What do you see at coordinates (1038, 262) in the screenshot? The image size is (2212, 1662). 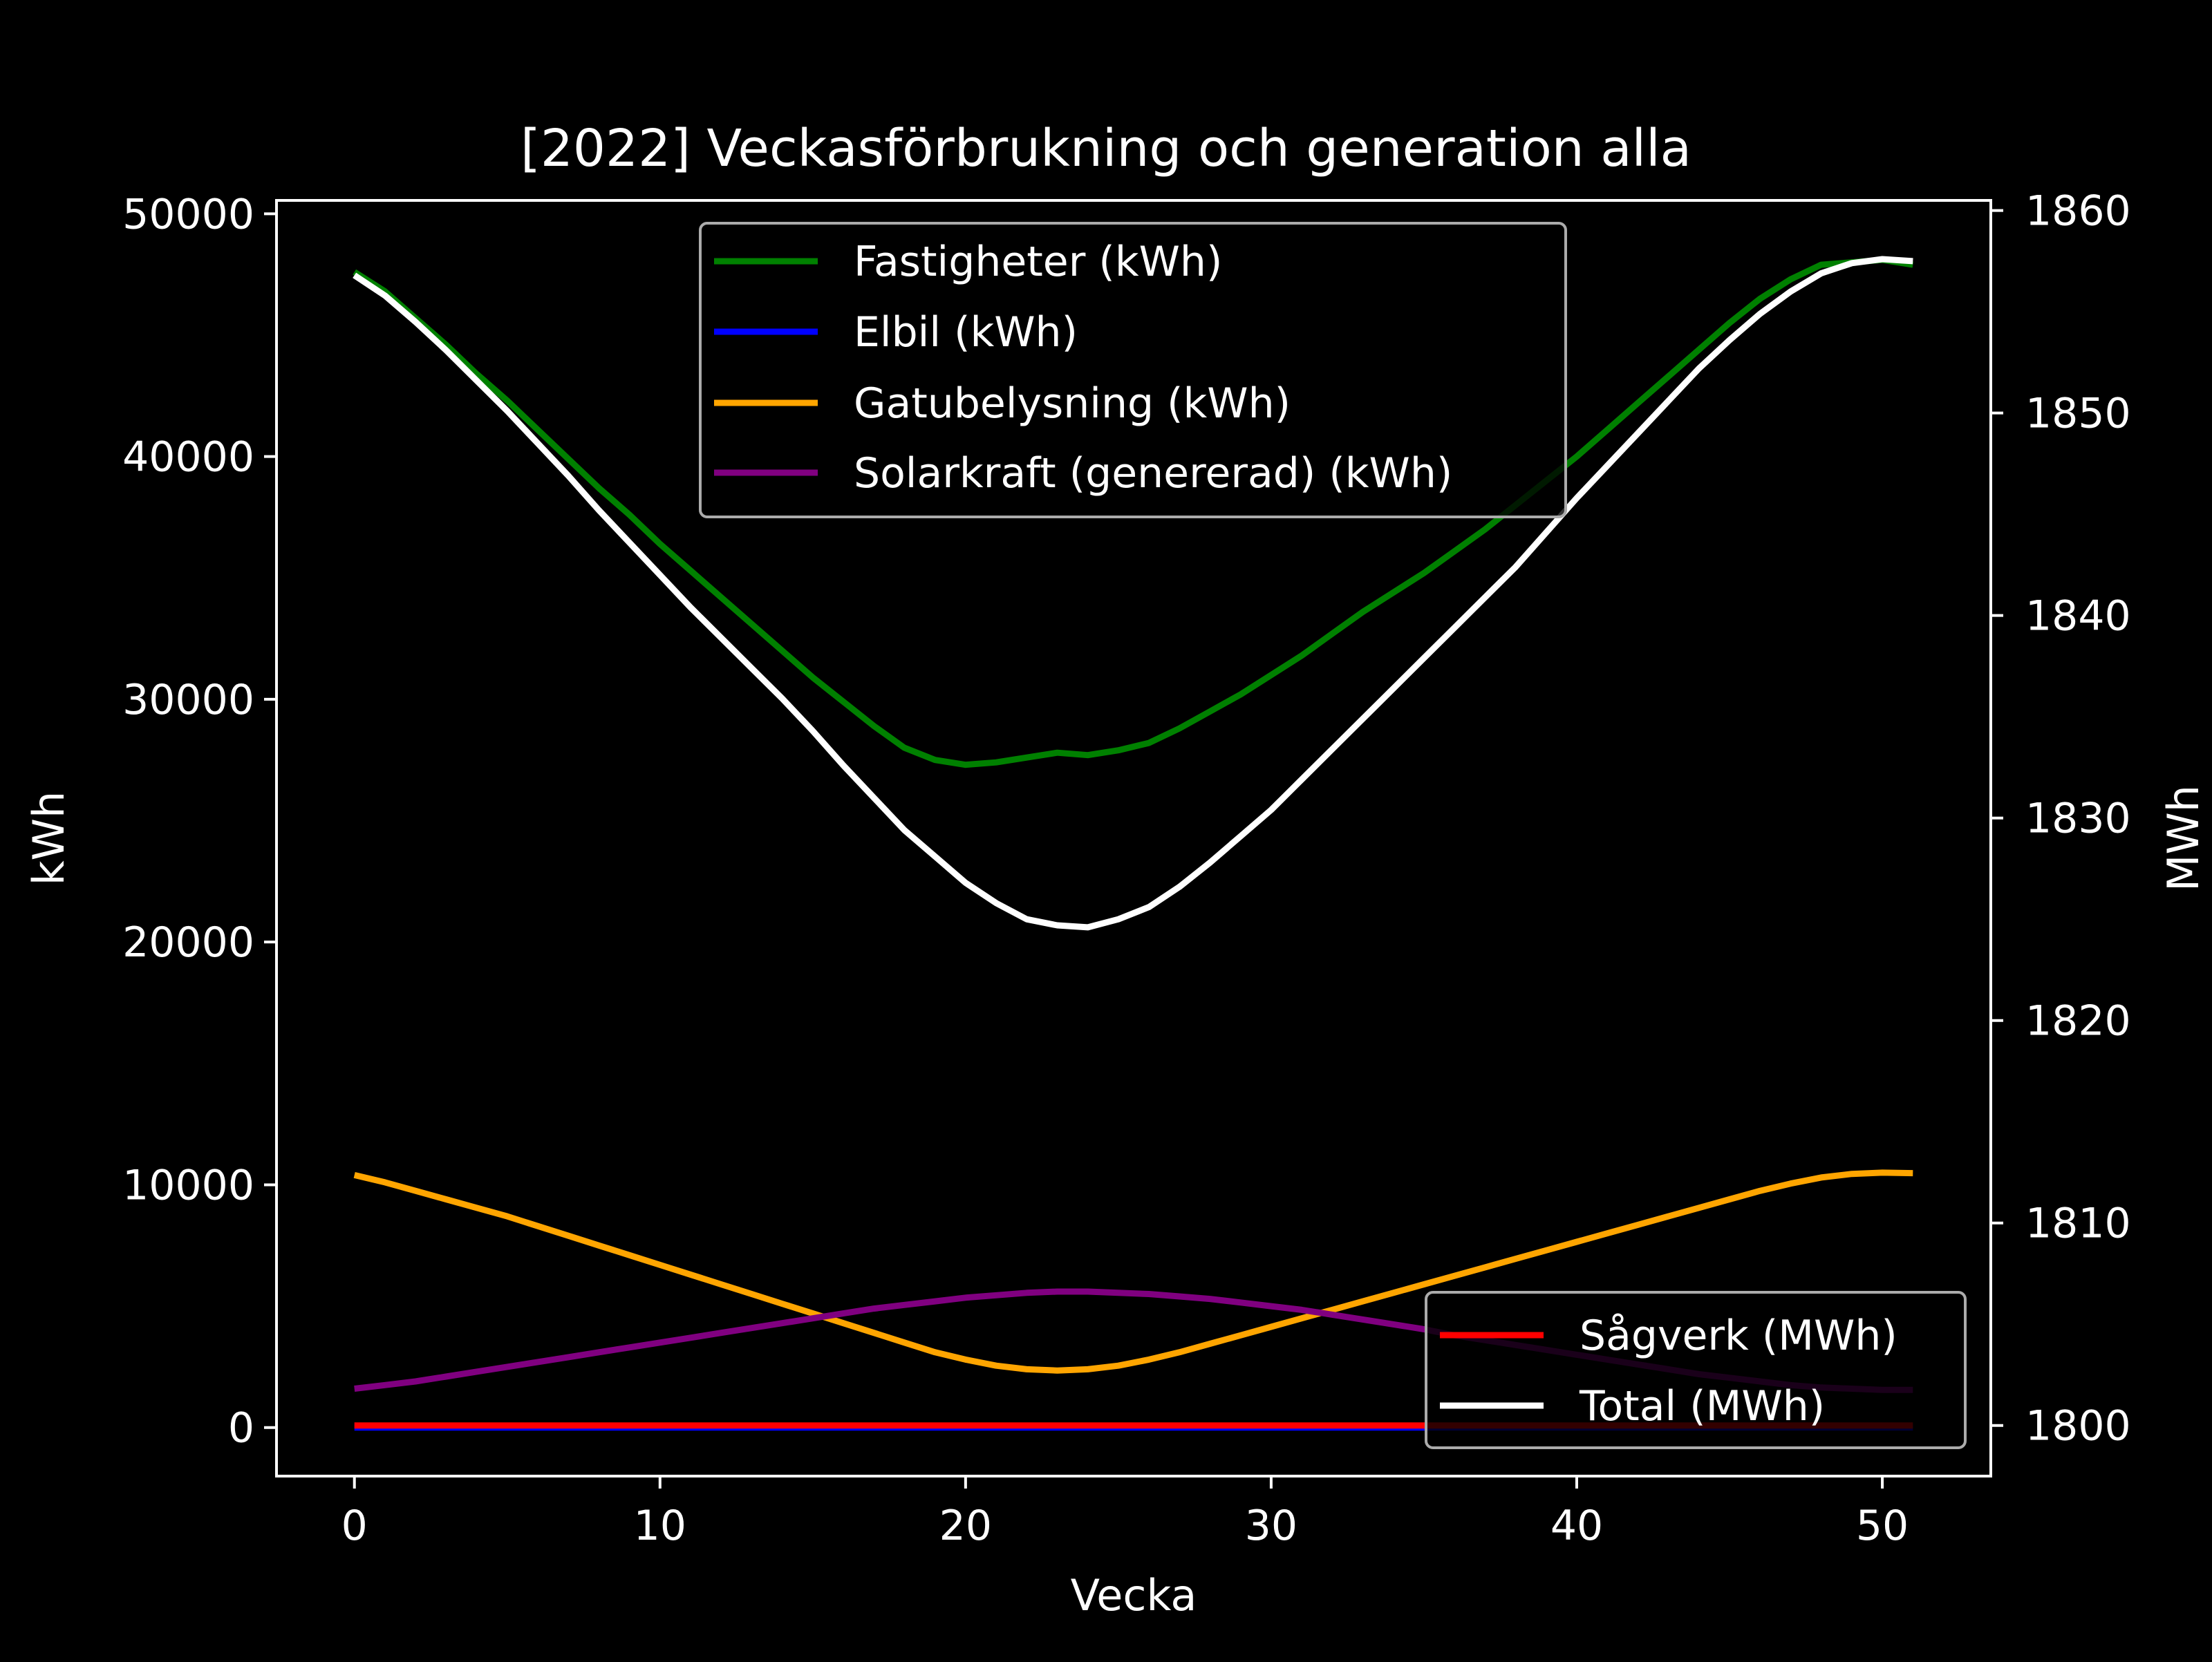 I see `legend-label-fastigheter: Fastigheter (kWh)` at bounding box center [1038, 262].